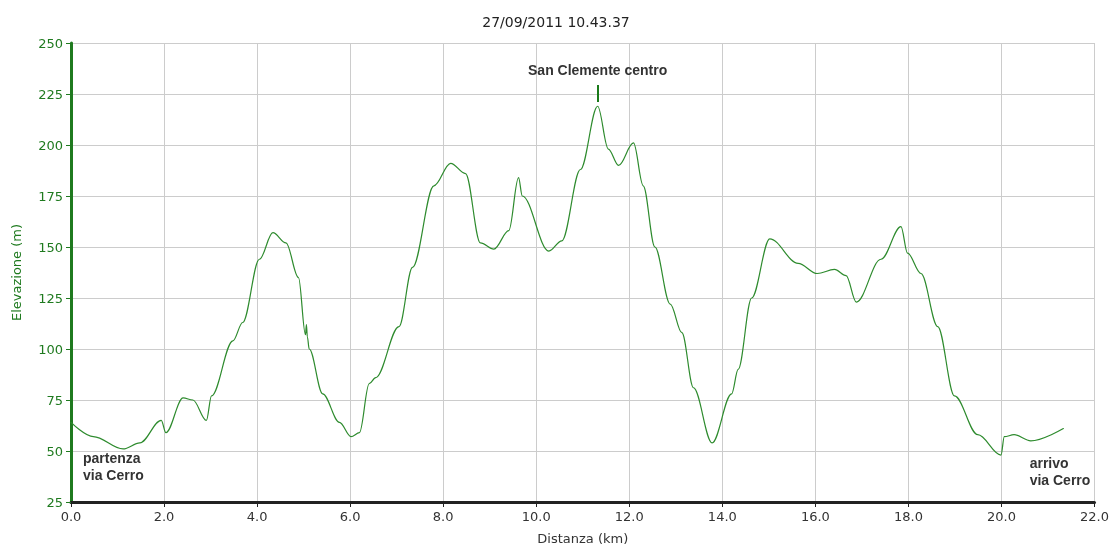  I want to click on annotation: partenza via Cerro, so click(113, 467).